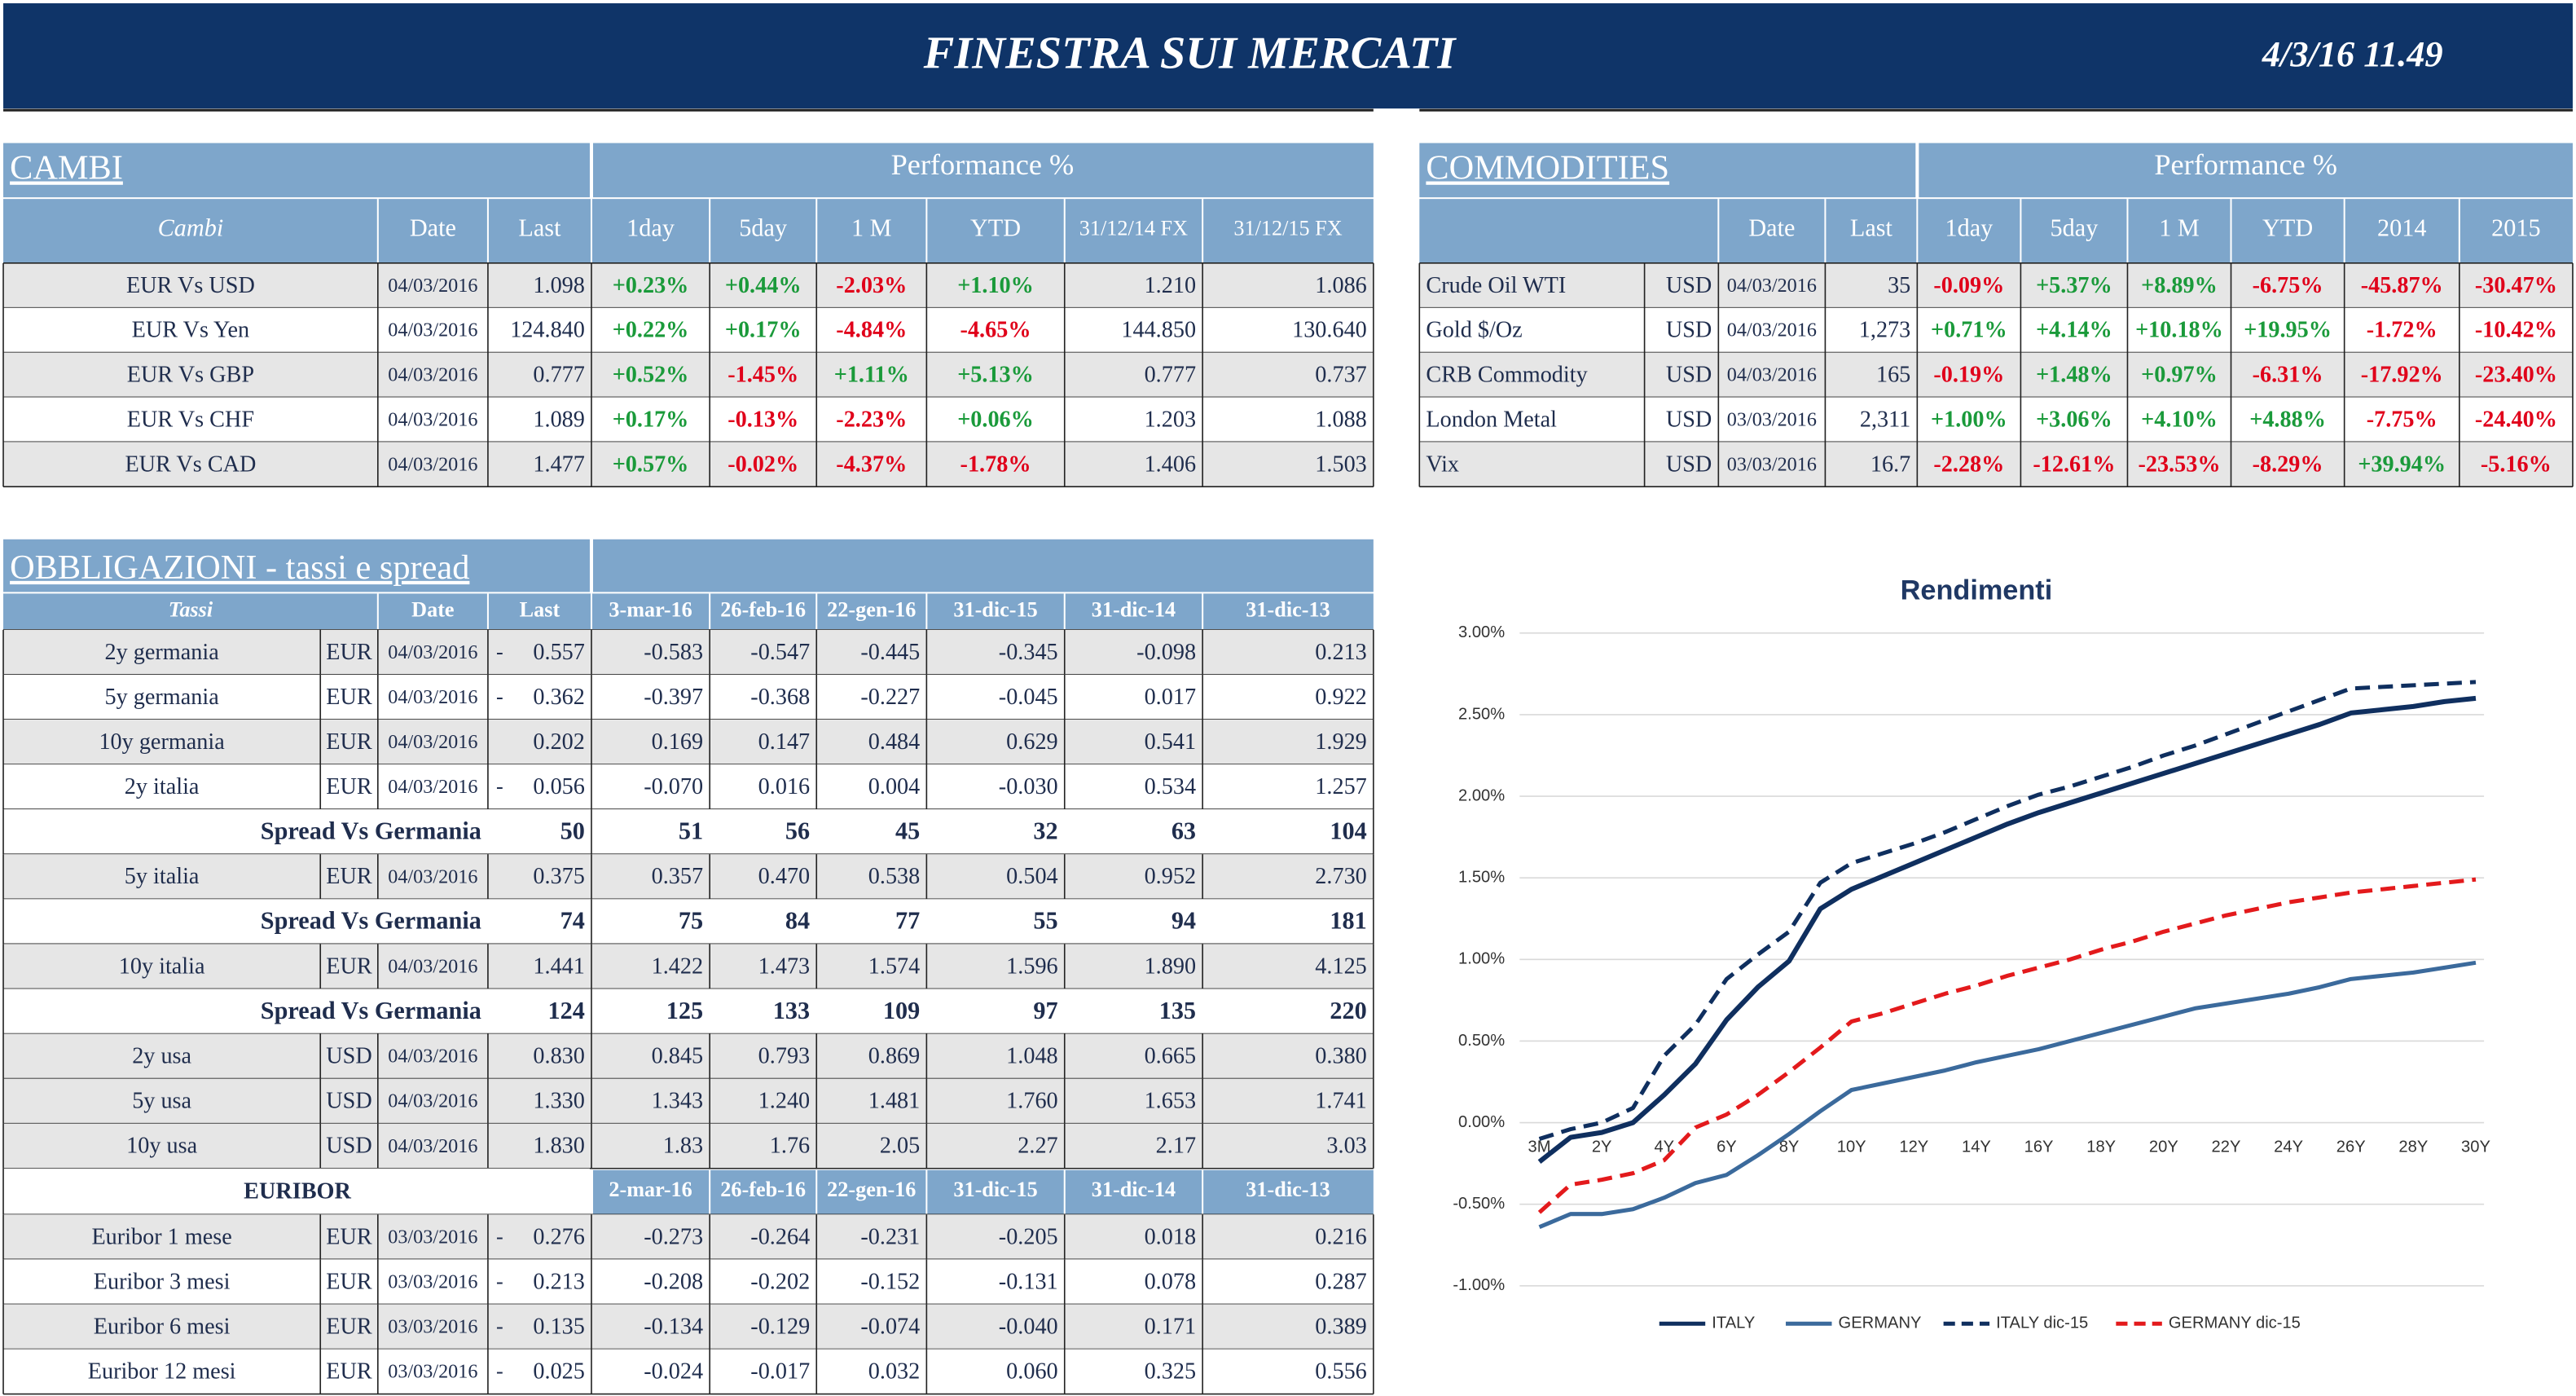 This screenshot has width=2576, height=1396. What do you see at coordinates (1170, 876) in the screenshot?
I see `value: 0.952` at bounding box center [1170, 876].